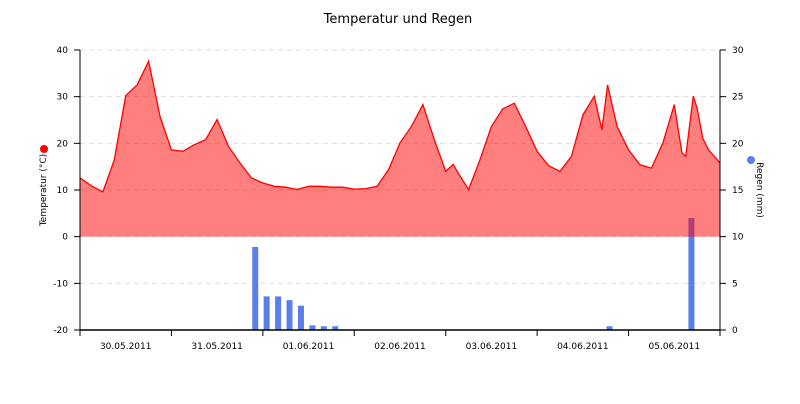 This screenshot has height=404, width=800. Describe the element at coordinates (737, 98) in the screenshot. I see `y-right-tick-label: 25` at that location.